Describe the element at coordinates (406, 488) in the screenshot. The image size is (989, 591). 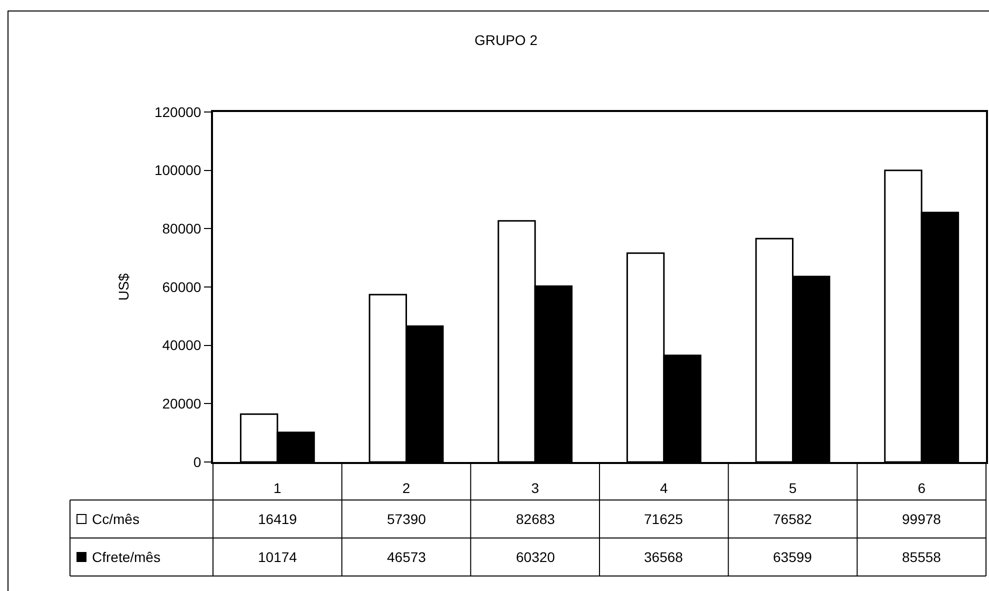
I see `x-tick-label: 2` at that location.